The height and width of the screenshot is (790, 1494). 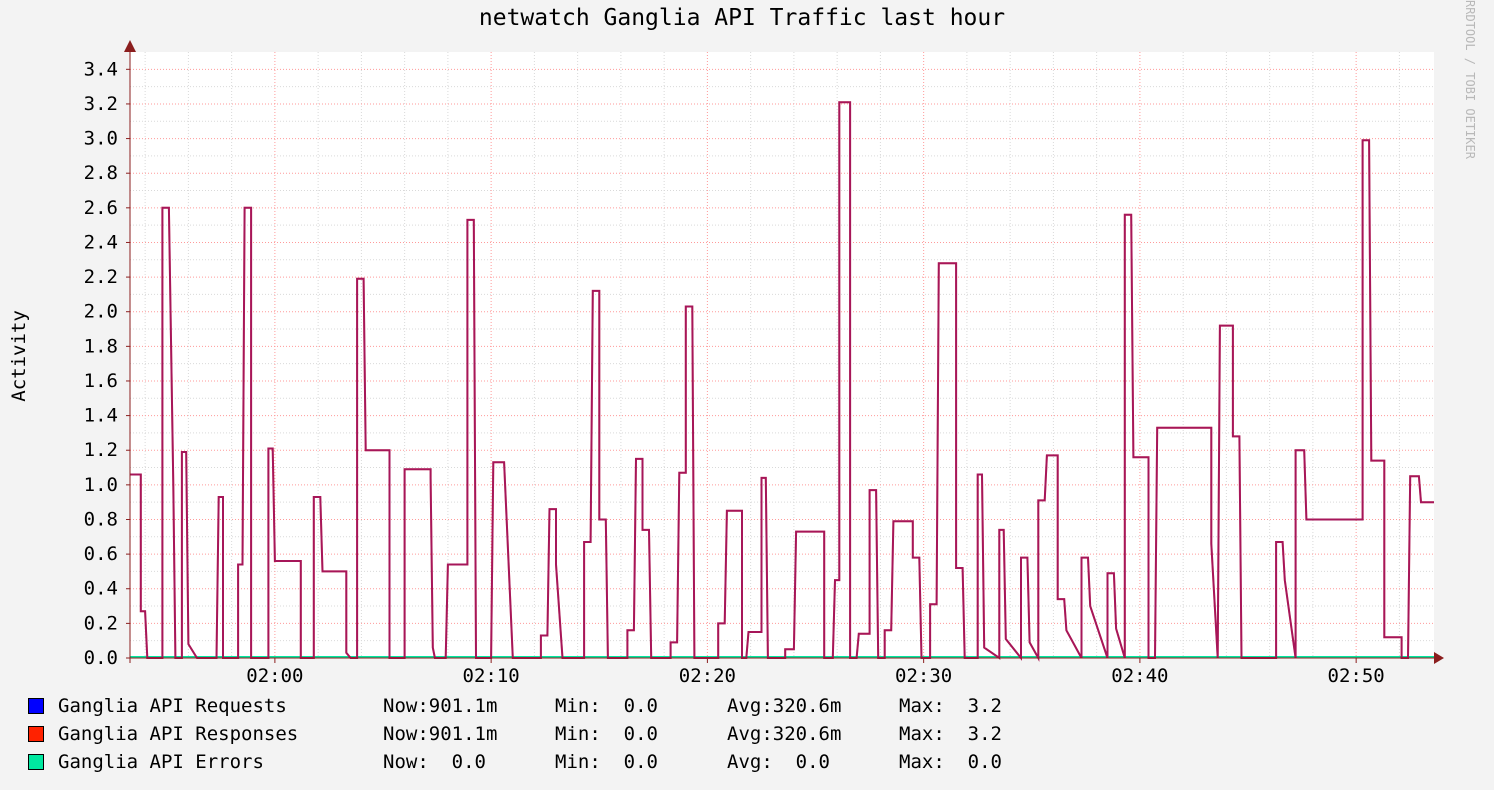 I want to click on y-tick-label: 0.4, so click(x=101, y=589).